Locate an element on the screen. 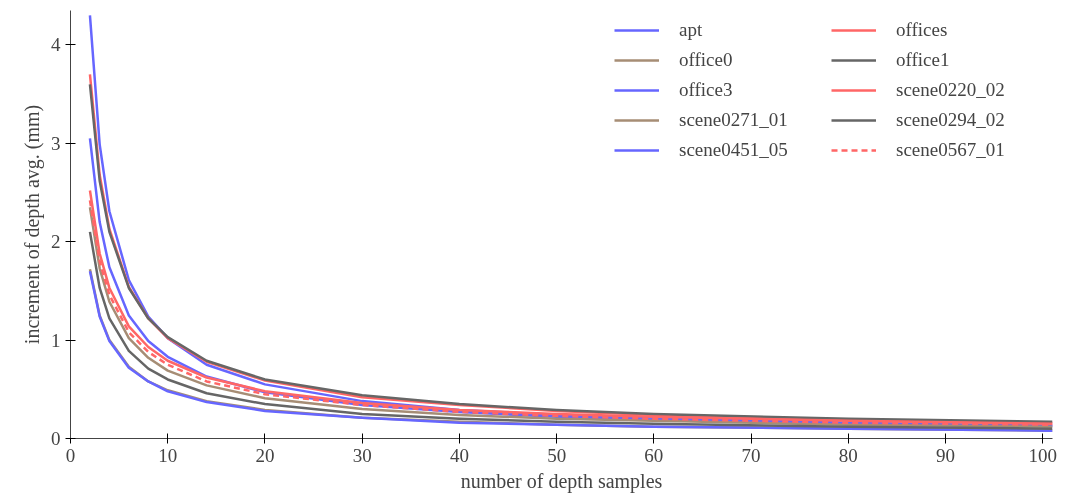  x-tick-label: 70 is located at coordinates (751, 455).